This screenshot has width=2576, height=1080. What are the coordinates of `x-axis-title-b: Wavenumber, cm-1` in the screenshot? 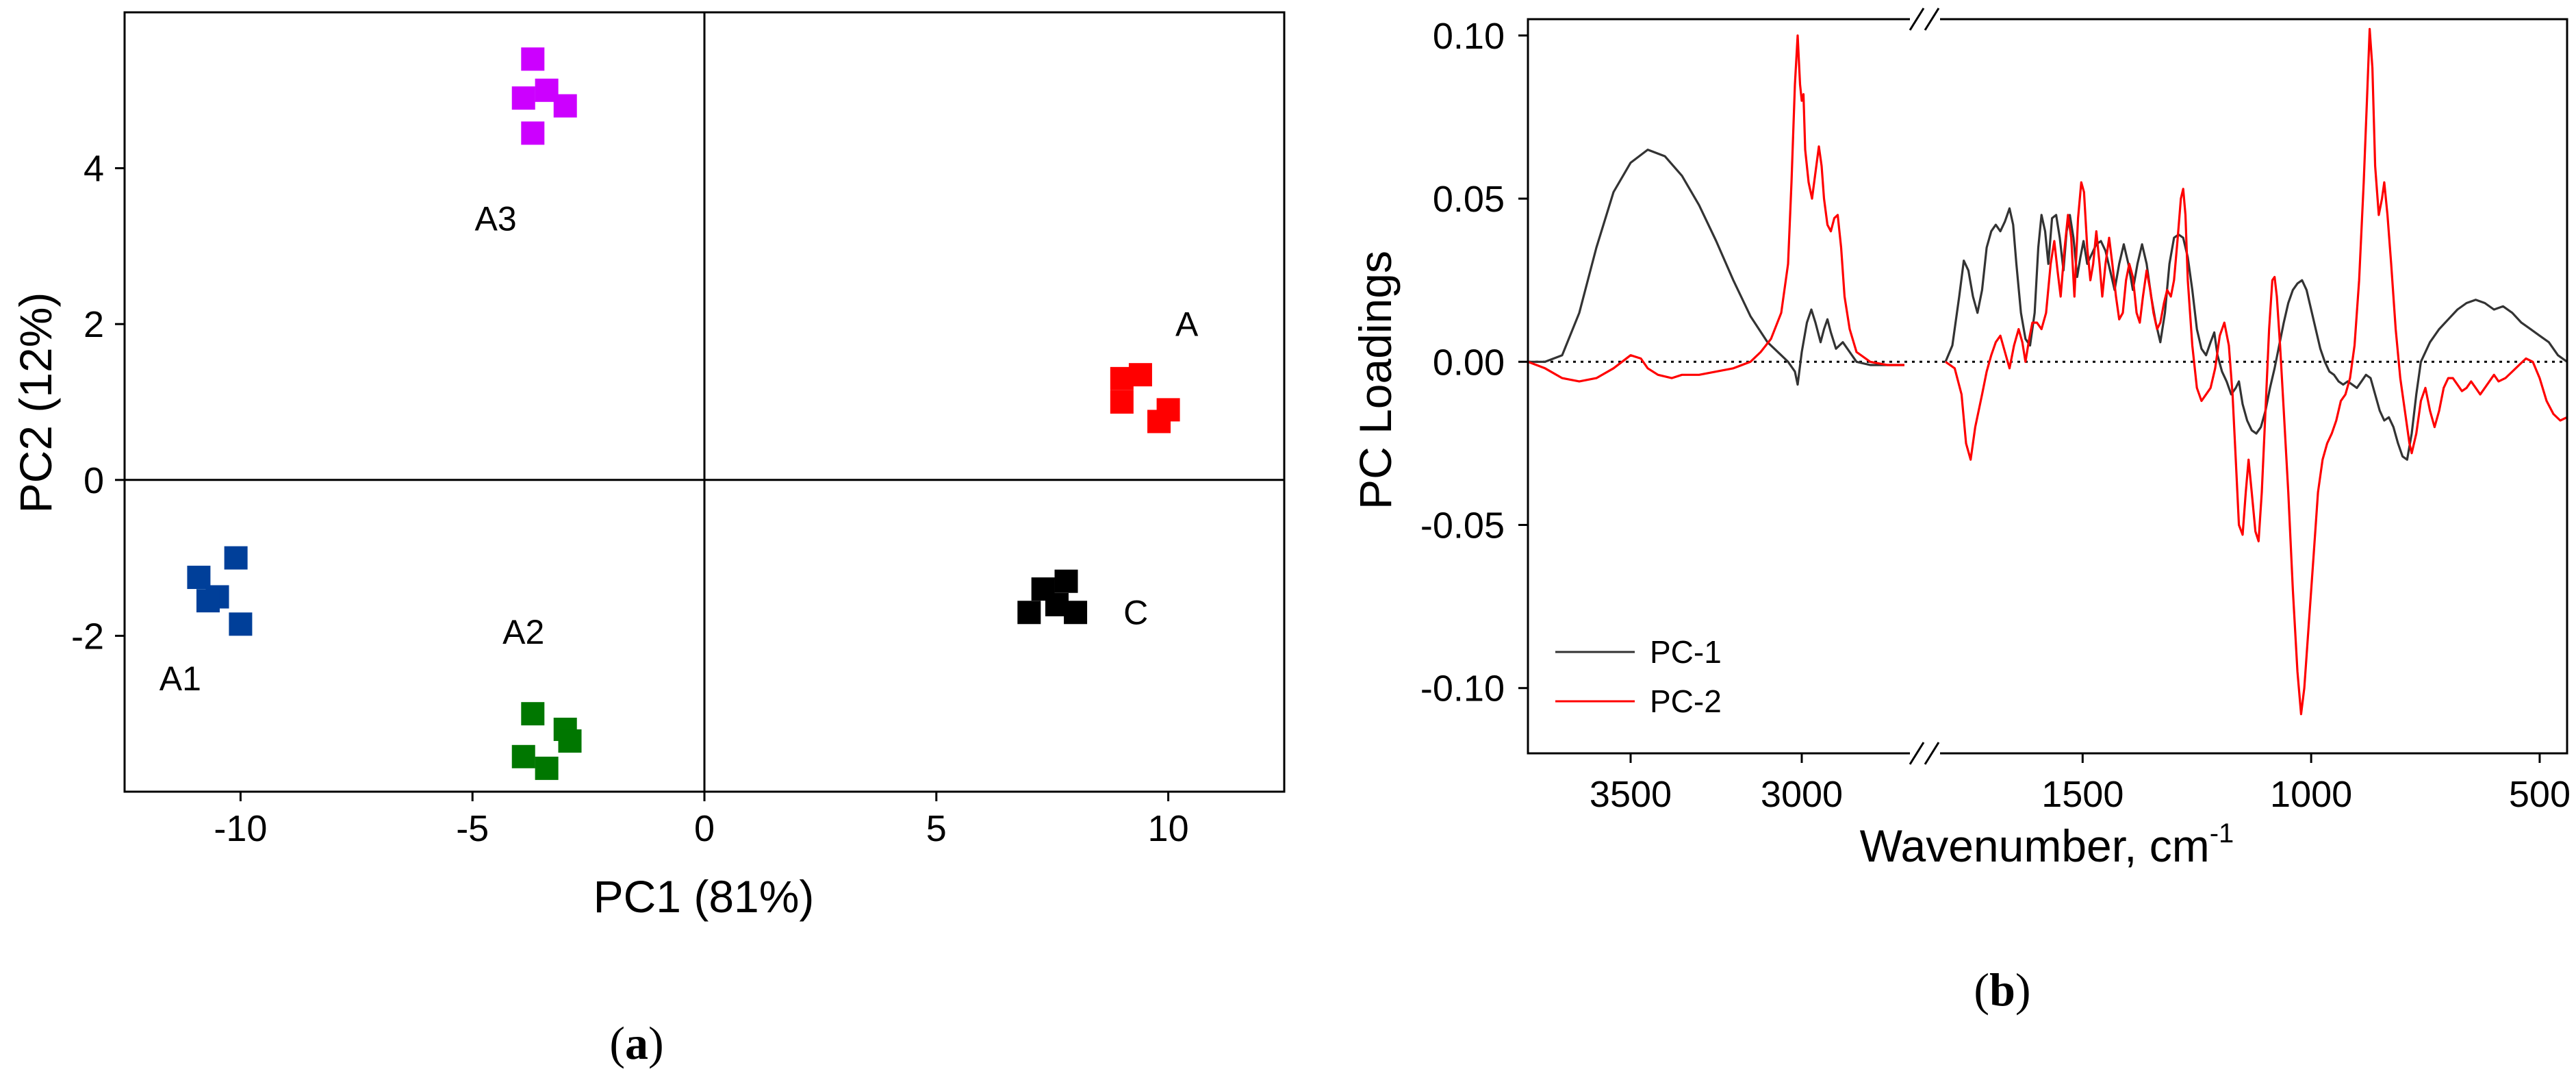 It's located at (2047, 844).